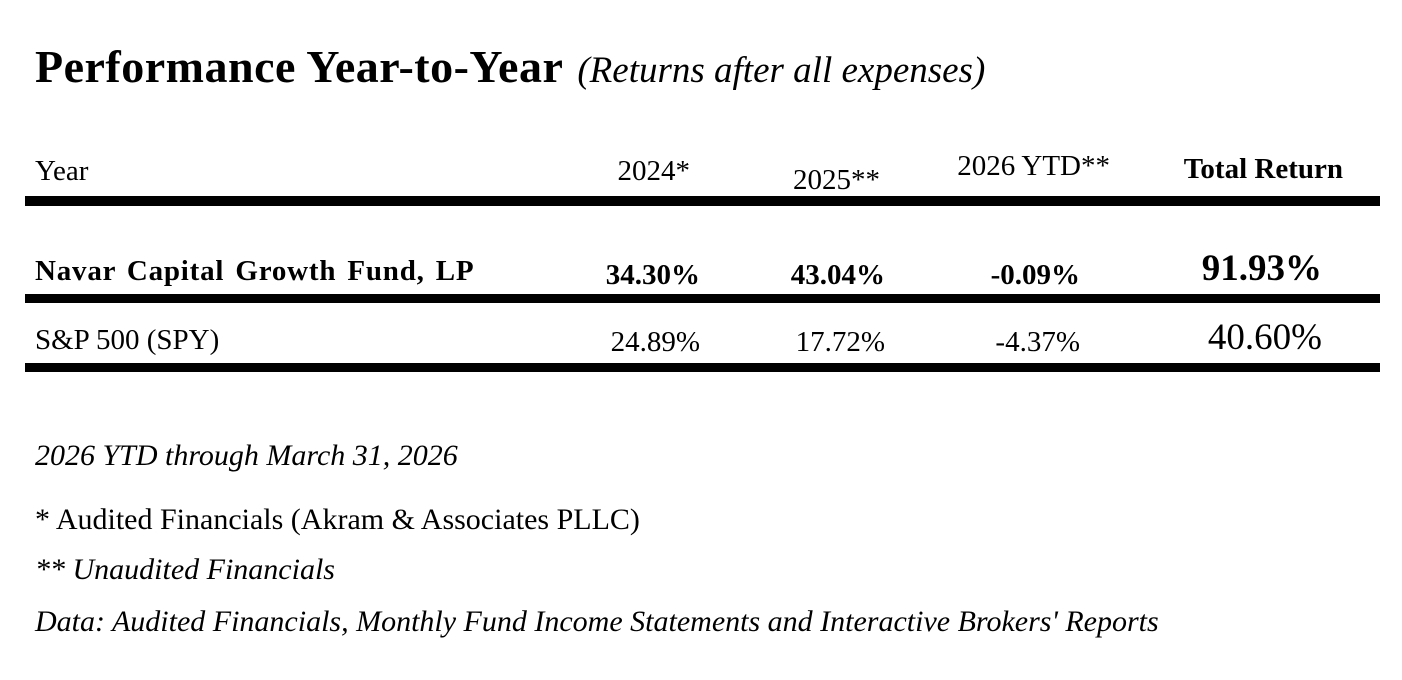 The height and width of the screenshot is (680, 1402). Describe the element at coordinates (1264, 337) in the screenshot. I see `sp500-total-return-value: 40.60%` at that location.